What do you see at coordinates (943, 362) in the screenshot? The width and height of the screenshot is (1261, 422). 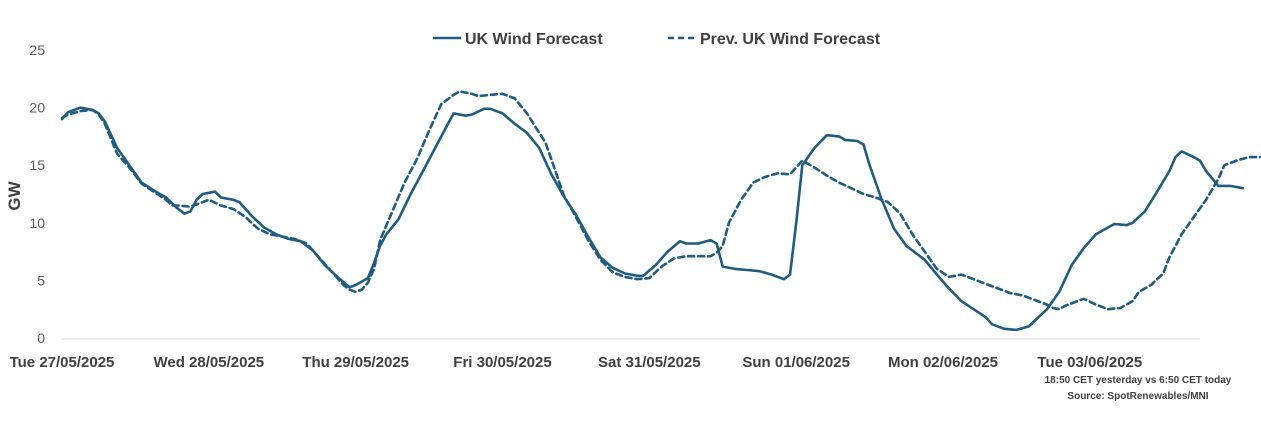 I see `x-tick-label: Mon 02/06/2025` at bounding box center [943, 362].